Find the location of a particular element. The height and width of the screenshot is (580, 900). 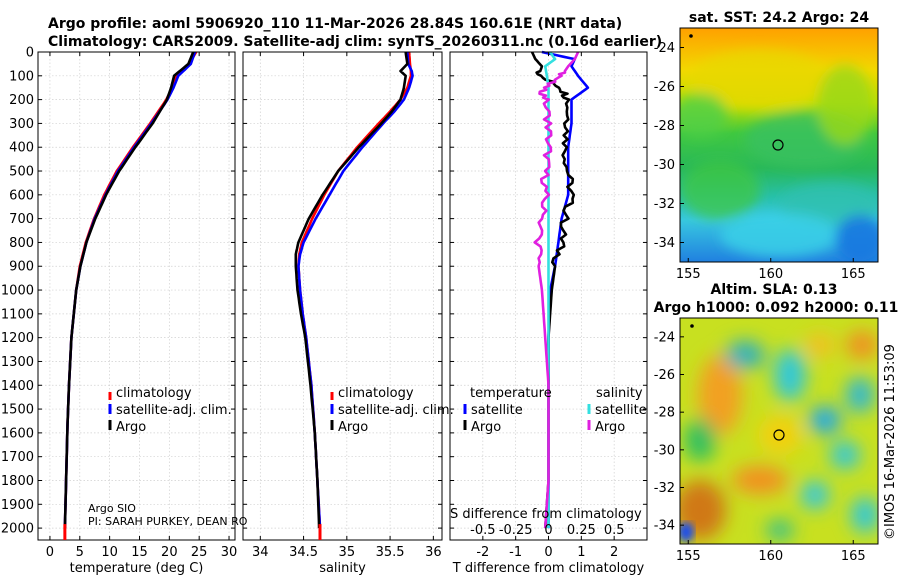

sst-map-title: sat. SST: 24.2 Argo: 24 is located at coordinates (779, 18).